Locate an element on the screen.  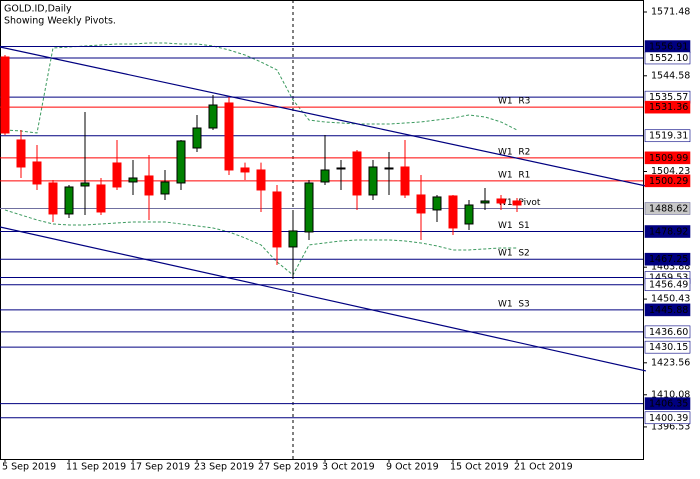
y-tick-label: 1463.88 is located at coordinates (670, 267).